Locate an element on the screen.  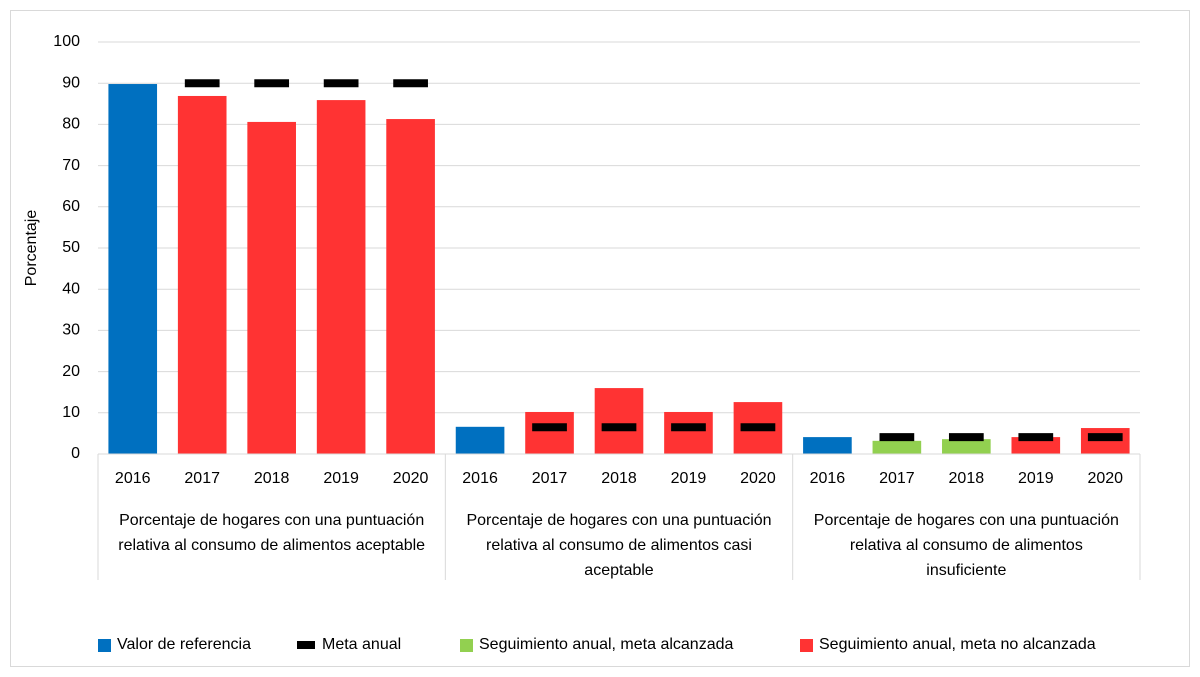
legend-label: Valor de referencia is located at coordinates (184, 644).